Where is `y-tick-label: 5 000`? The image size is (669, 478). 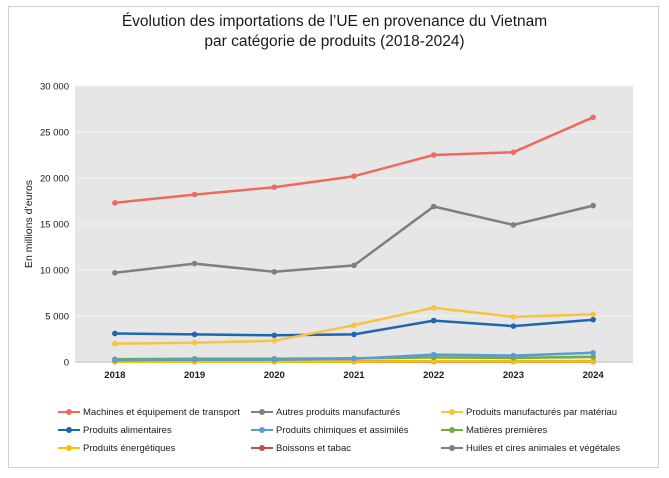
y-tick-label: 5 000 is located at coordinates (57, 317).